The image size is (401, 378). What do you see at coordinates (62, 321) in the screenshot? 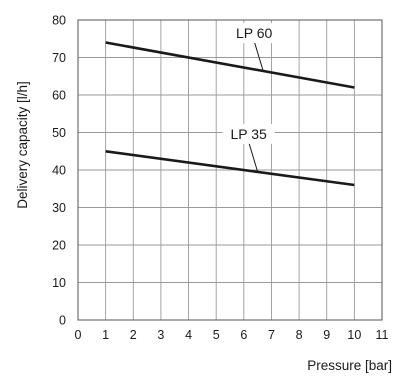
I see `y-tick-label: 0` at bounding box center [62, 321].